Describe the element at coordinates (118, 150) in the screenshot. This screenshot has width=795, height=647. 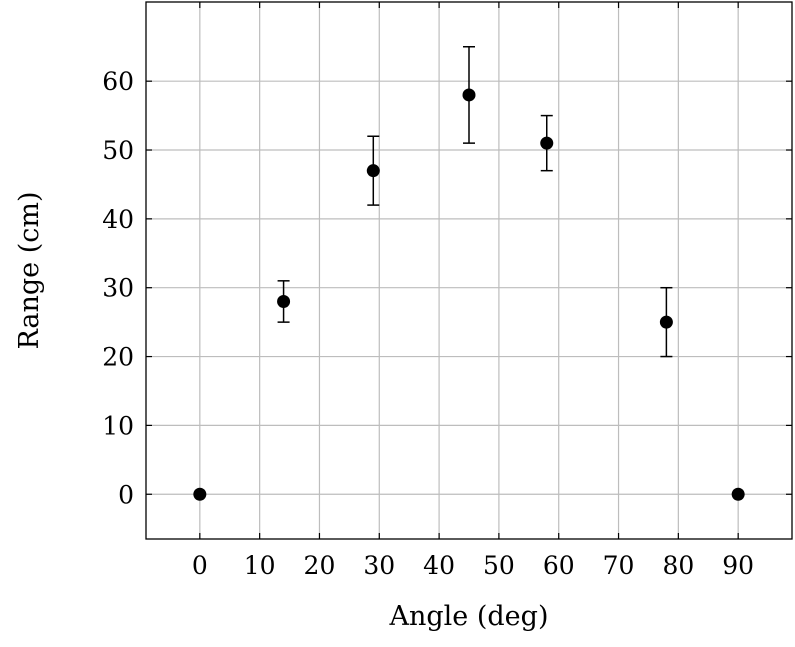
I see `y-tick-label: 50` at that location.